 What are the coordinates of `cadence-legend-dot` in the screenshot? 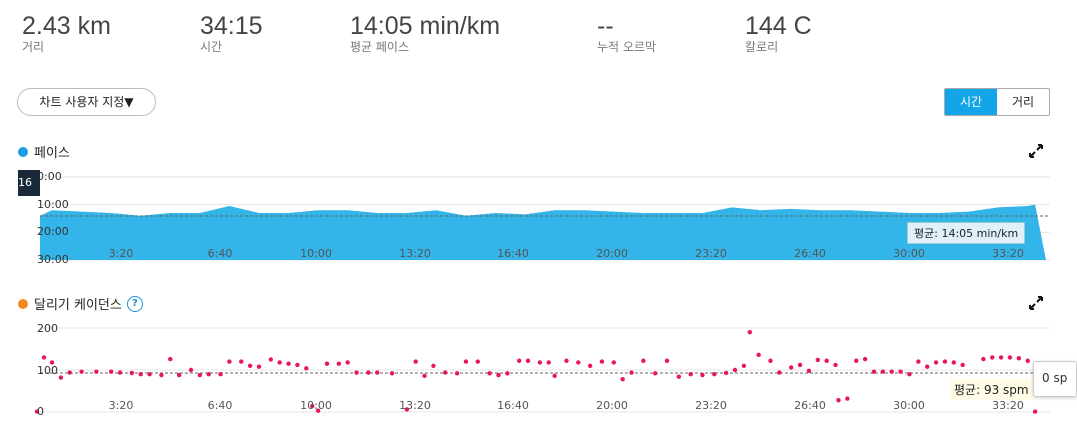 It's located at (23, 303).